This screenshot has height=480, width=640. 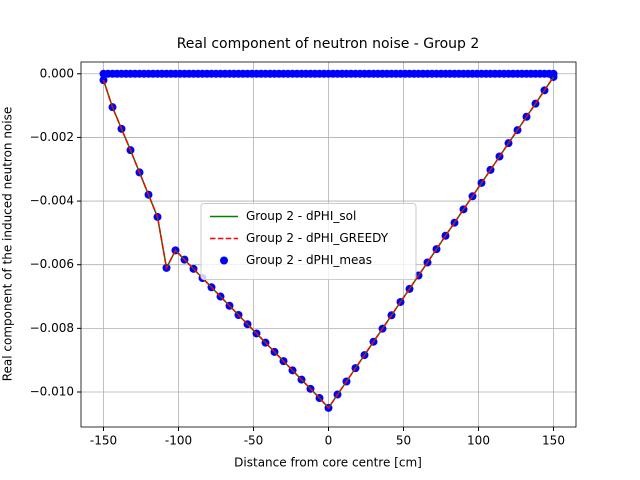 I want to click on x-tick-label: -150, so click(x=103, y=441).